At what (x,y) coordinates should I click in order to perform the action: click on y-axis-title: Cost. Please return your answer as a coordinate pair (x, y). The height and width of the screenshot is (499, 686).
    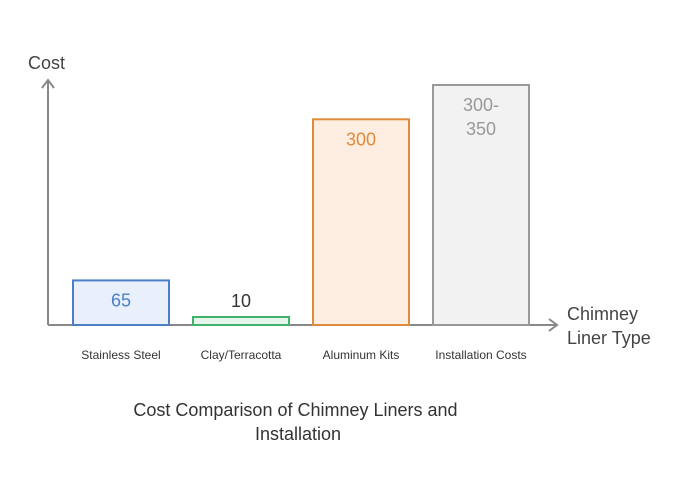
    Looking at the image, I should click on (46, 63).